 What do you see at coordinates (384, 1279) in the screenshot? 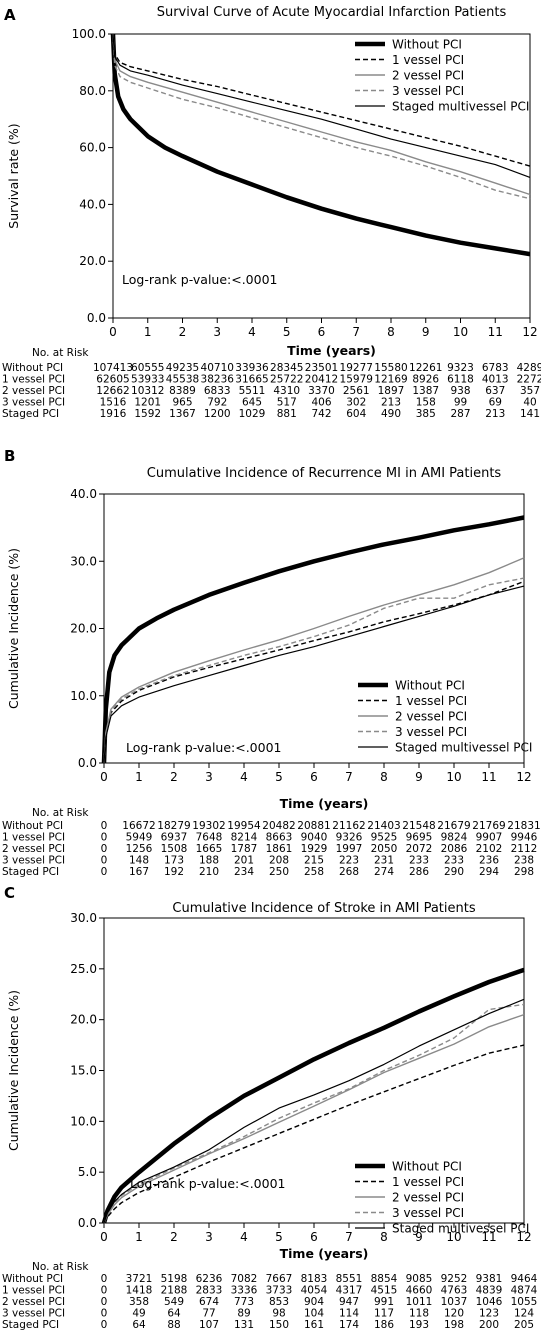
I see `risk-cell: 8854` at bounding box center [384, 1279].